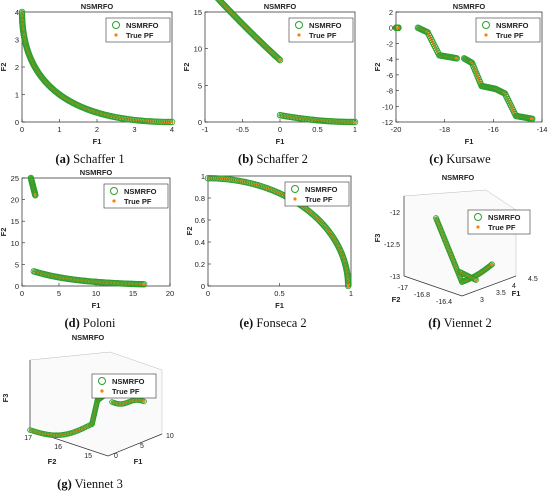  Describe the element at coordinates (389, 75) in the screenshot. I see `y-tick-label: -6` at that location.